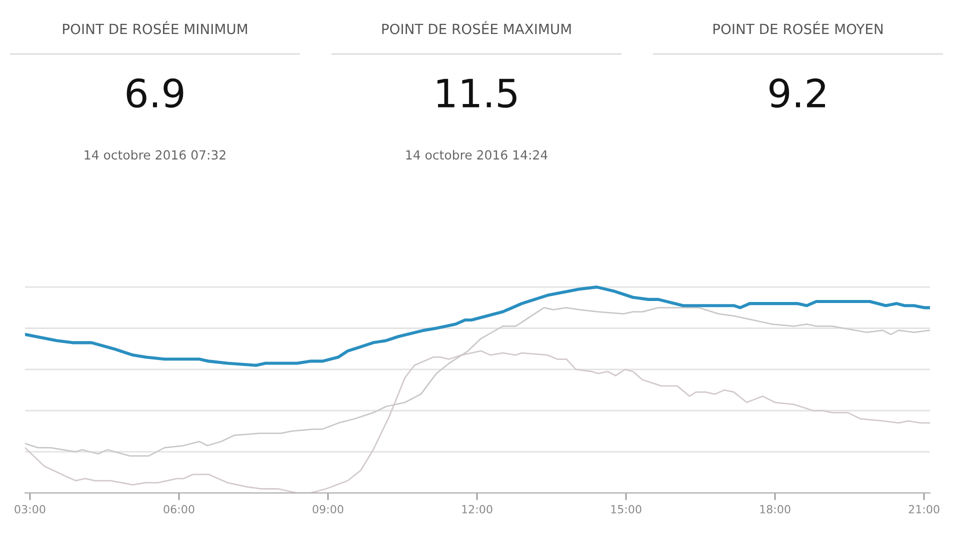  What do you see at coordinates (155, 155) in the screenshot?
I see `text: 14 octobre 2016 07:32` at bounding box center [155, 155].